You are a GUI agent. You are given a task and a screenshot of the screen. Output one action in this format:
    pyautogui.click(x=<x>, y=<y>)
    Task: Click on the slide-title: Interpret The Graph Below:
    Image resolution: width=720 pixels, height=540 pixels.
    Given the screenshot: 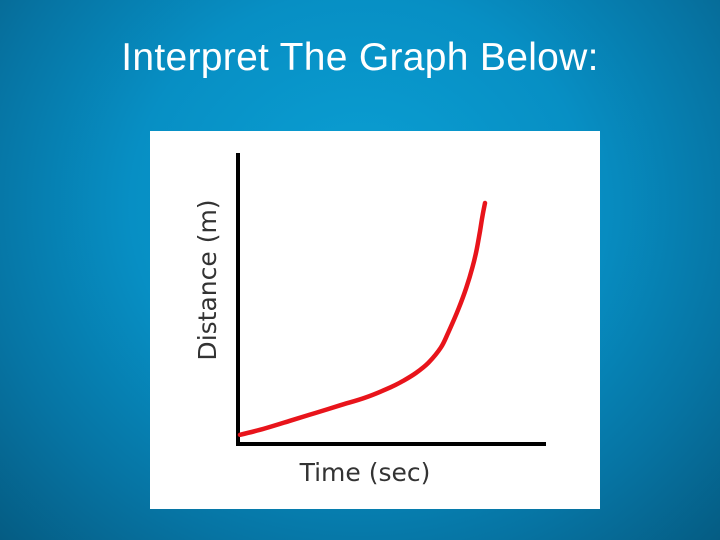 What is the action you would take?
    pyautogui.click(x=360, y=57)
    